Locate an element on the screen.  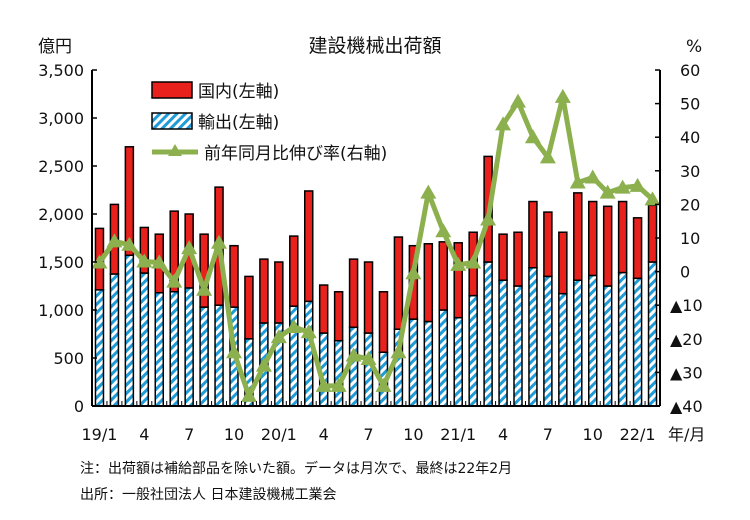
left-tick-label: 2,000 is located at coordinates (61, 214).